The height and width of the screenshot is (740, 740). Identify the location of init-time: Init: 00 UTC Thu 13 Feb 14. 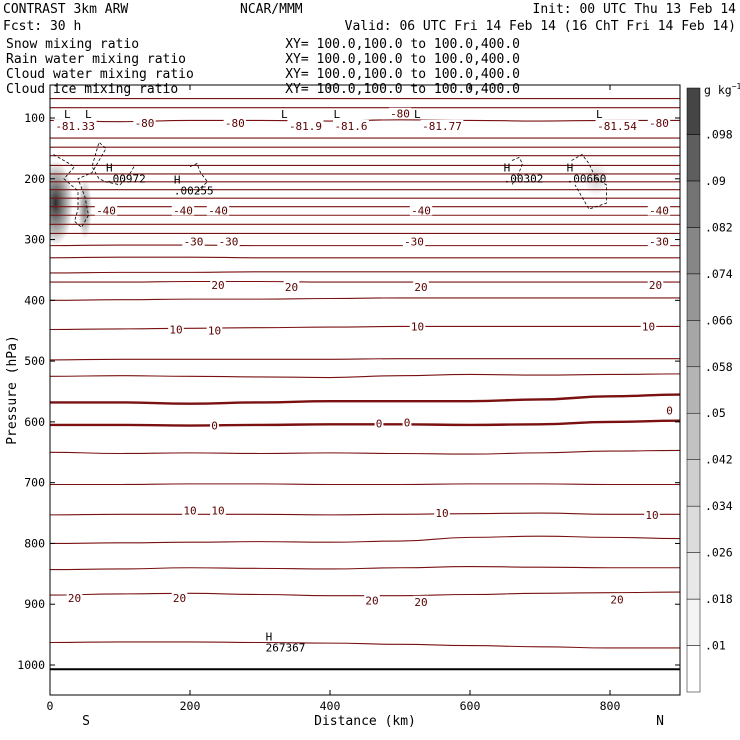
(635, 9).